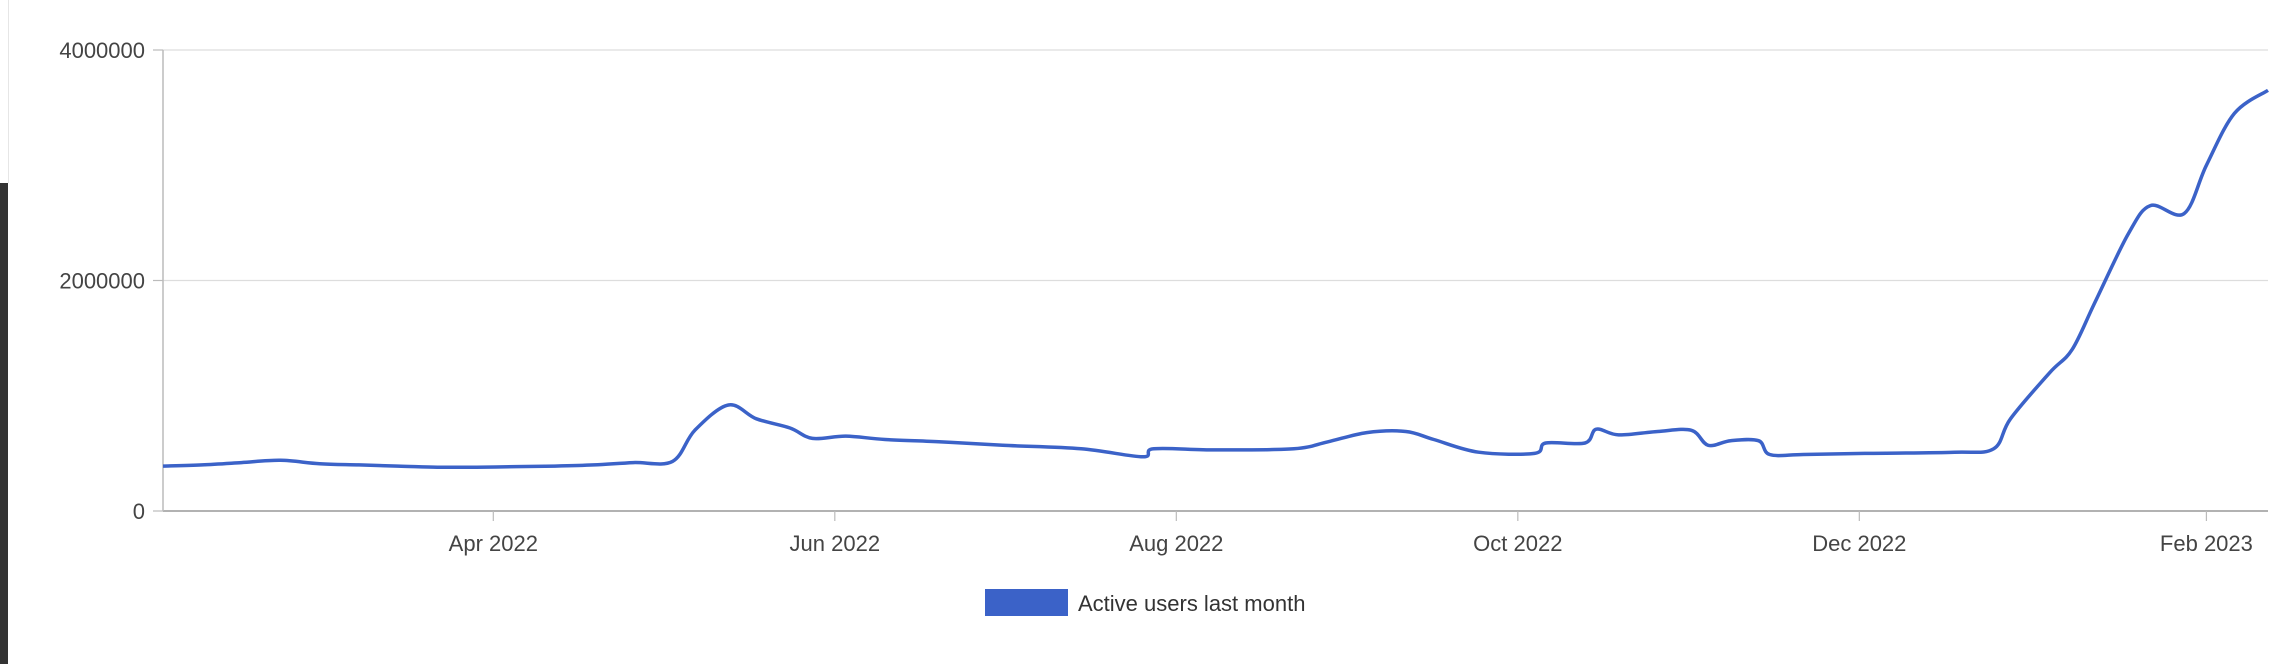 This screenshot has width=2292, height=664. Describe the element at coordinates (4, 423) in the screenshot. I see `left-edge-bar` at that location.